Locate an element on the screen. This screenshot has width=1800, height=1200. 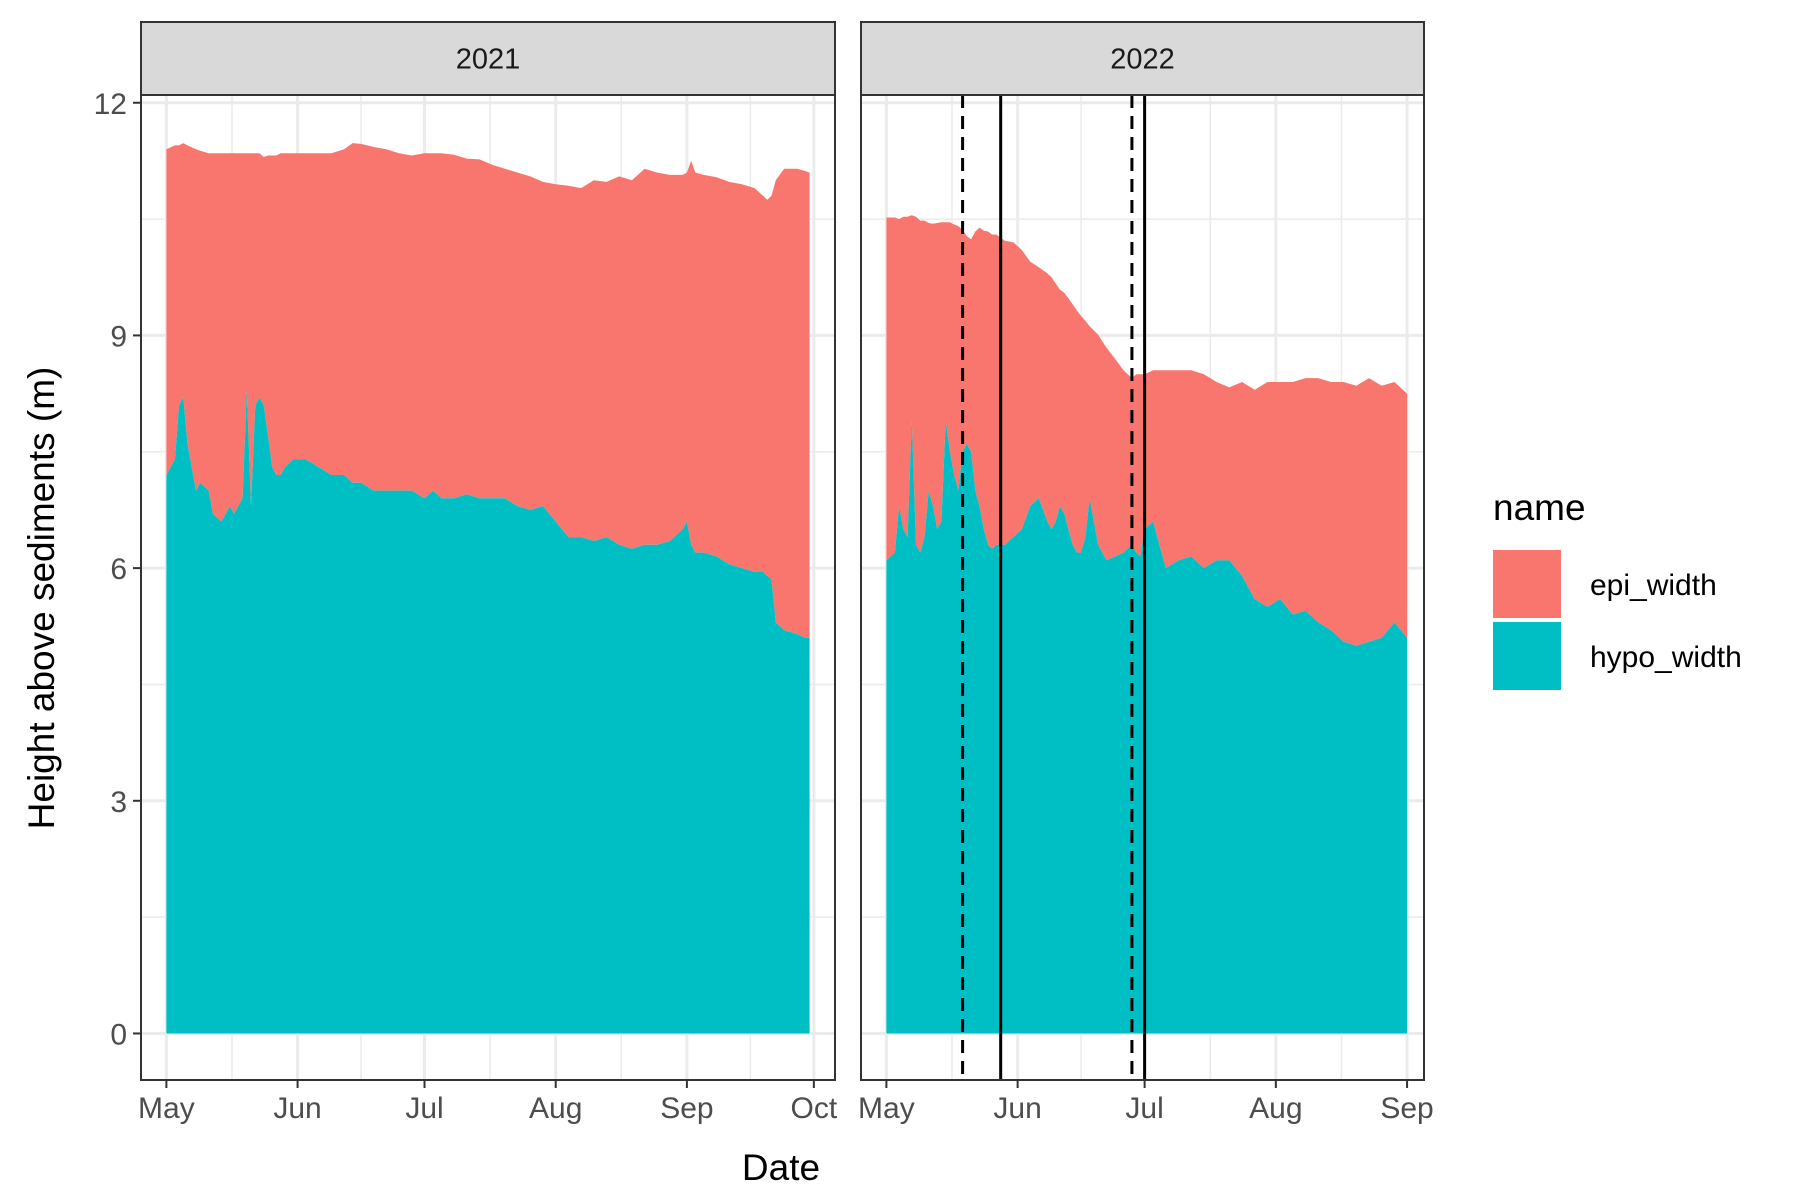
hypo-width-area is located at coordinates (1147, 727).